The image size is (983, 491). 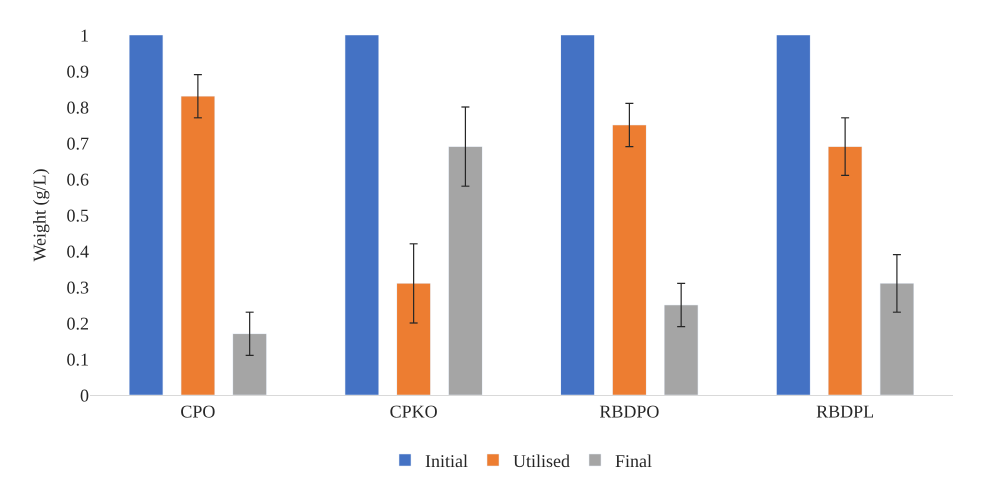 What do you see at coordinates (84, 35) in the screenshot?
I see `y-tick-label: 1` at bounding box center [84, 35].